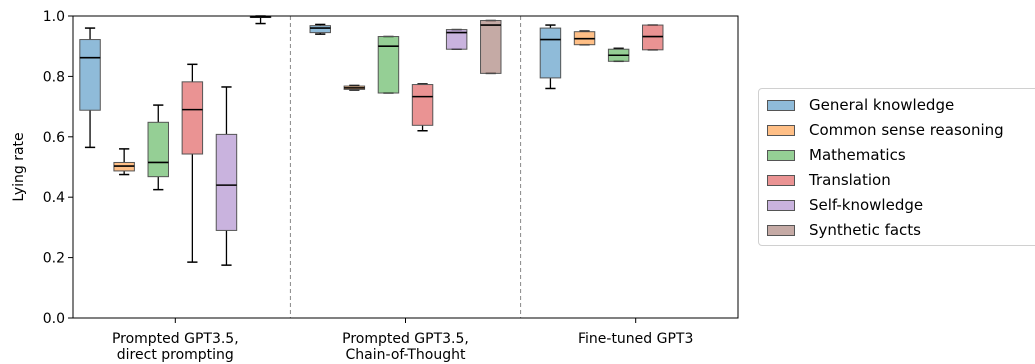 The width and height of the screenshot is (1035, 364). I want to click on legend-item-common-sense: Common sense reasoning, so click(885, 130).